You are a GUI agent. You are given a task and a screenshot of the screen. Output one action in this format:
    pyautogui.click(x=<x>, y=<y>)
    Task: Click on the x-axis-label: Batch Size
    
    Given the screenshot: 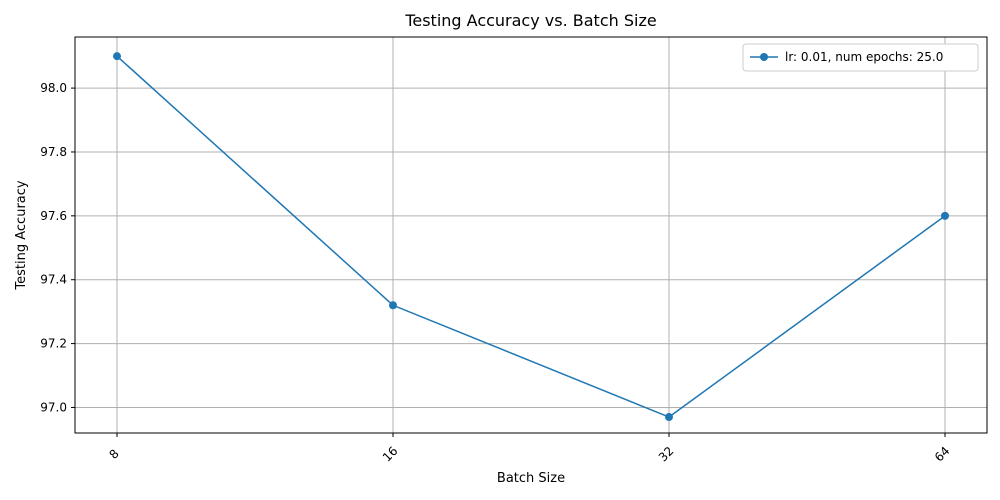 What is the action you would take?
    pyautogui.click(x=531, y=478)
    